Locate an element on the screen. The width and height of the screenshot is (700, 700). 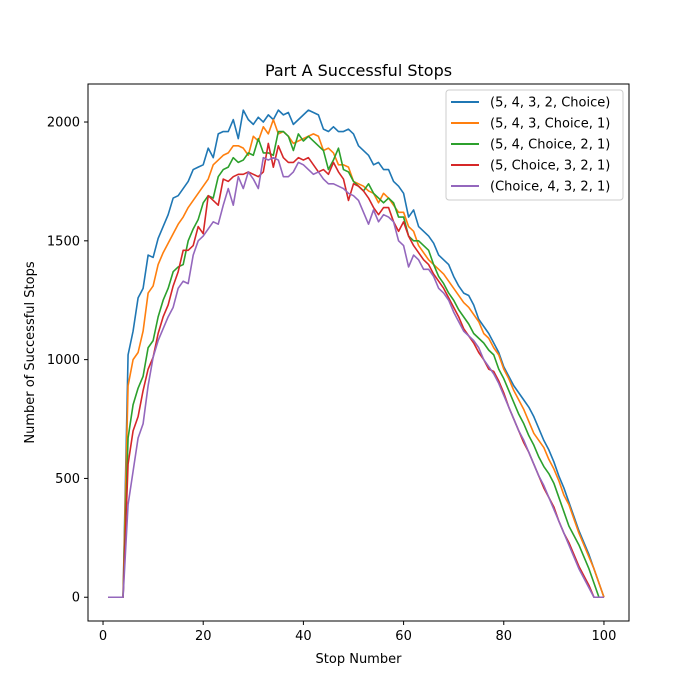
y-tick-label: 500 is located at coordinates (67, 479).